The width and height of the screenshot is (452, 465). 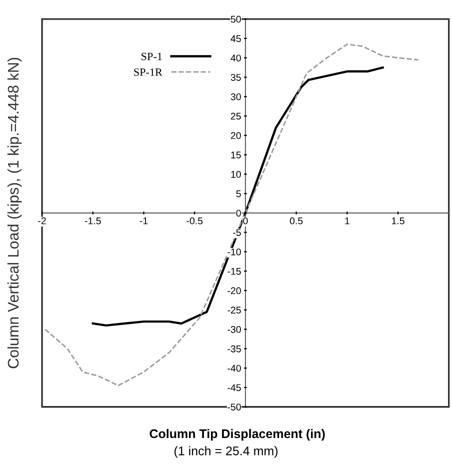 I want to click on x-tick-label: 1.5, so click(x=398, y=220).